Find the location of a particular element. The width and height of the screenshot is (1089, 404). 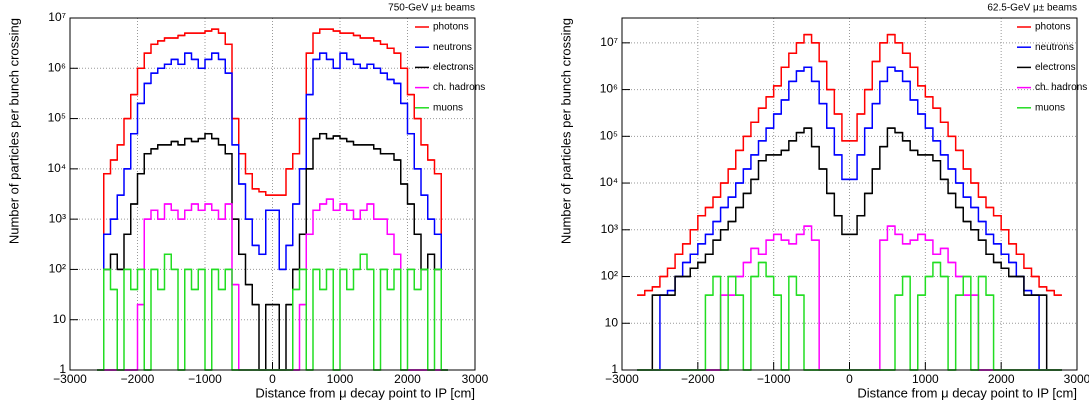

annotation: 62.5-GeV μ± beams is located at coordinates (1032, 8).